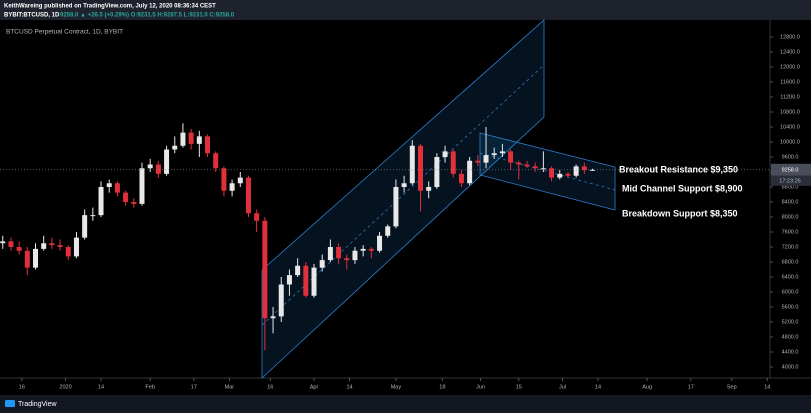 The height and width of the screenshot is (413, 811). What do you see at coordinates (790, 187) in the screenshot?
I see `y-tick-label: 8800.0` at bounding box center [790, 187].